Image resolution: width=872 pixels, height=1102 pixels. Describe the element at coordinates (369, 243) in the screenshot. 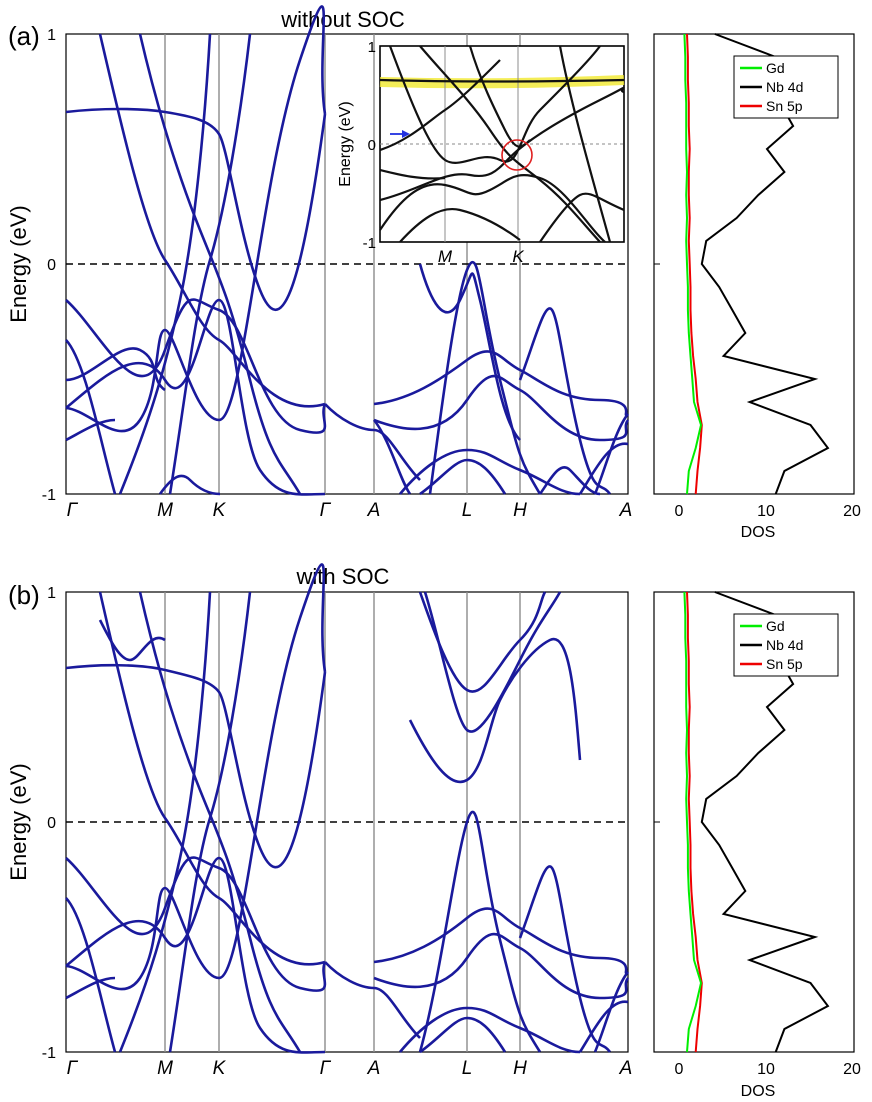

I see `inset-y-tick-label: -1` at that location.